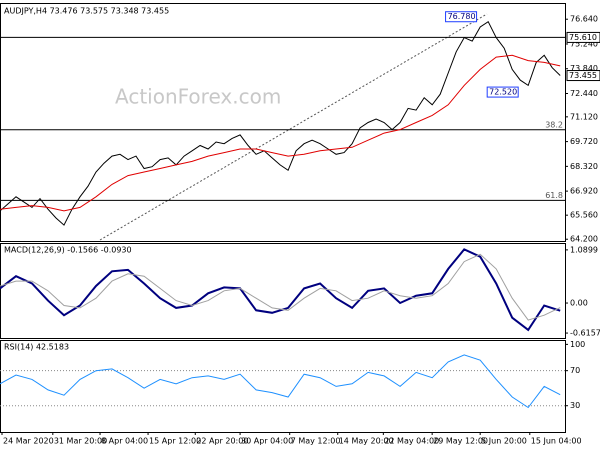 Image resolution: width=600 pixels, height=450 pixels. I want to click on x-tick-label: 22 May 04:00, so click(411, 441).